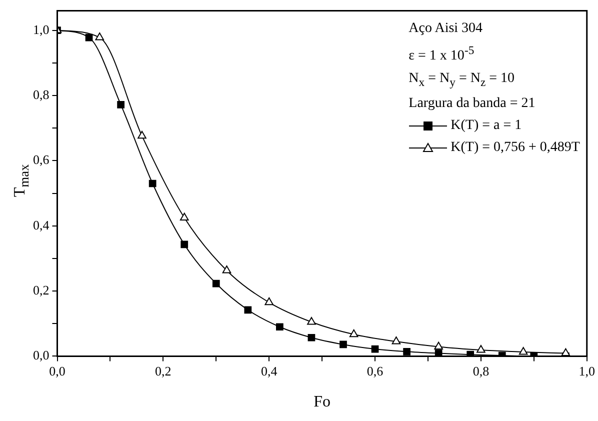 This screenshot has height=421, width=598. What do you see at coordinates (515, 148) in the screenshot?
I see `legend-label: K(T) = 0,756 + 0,489T` at bounding box center [515, 148].